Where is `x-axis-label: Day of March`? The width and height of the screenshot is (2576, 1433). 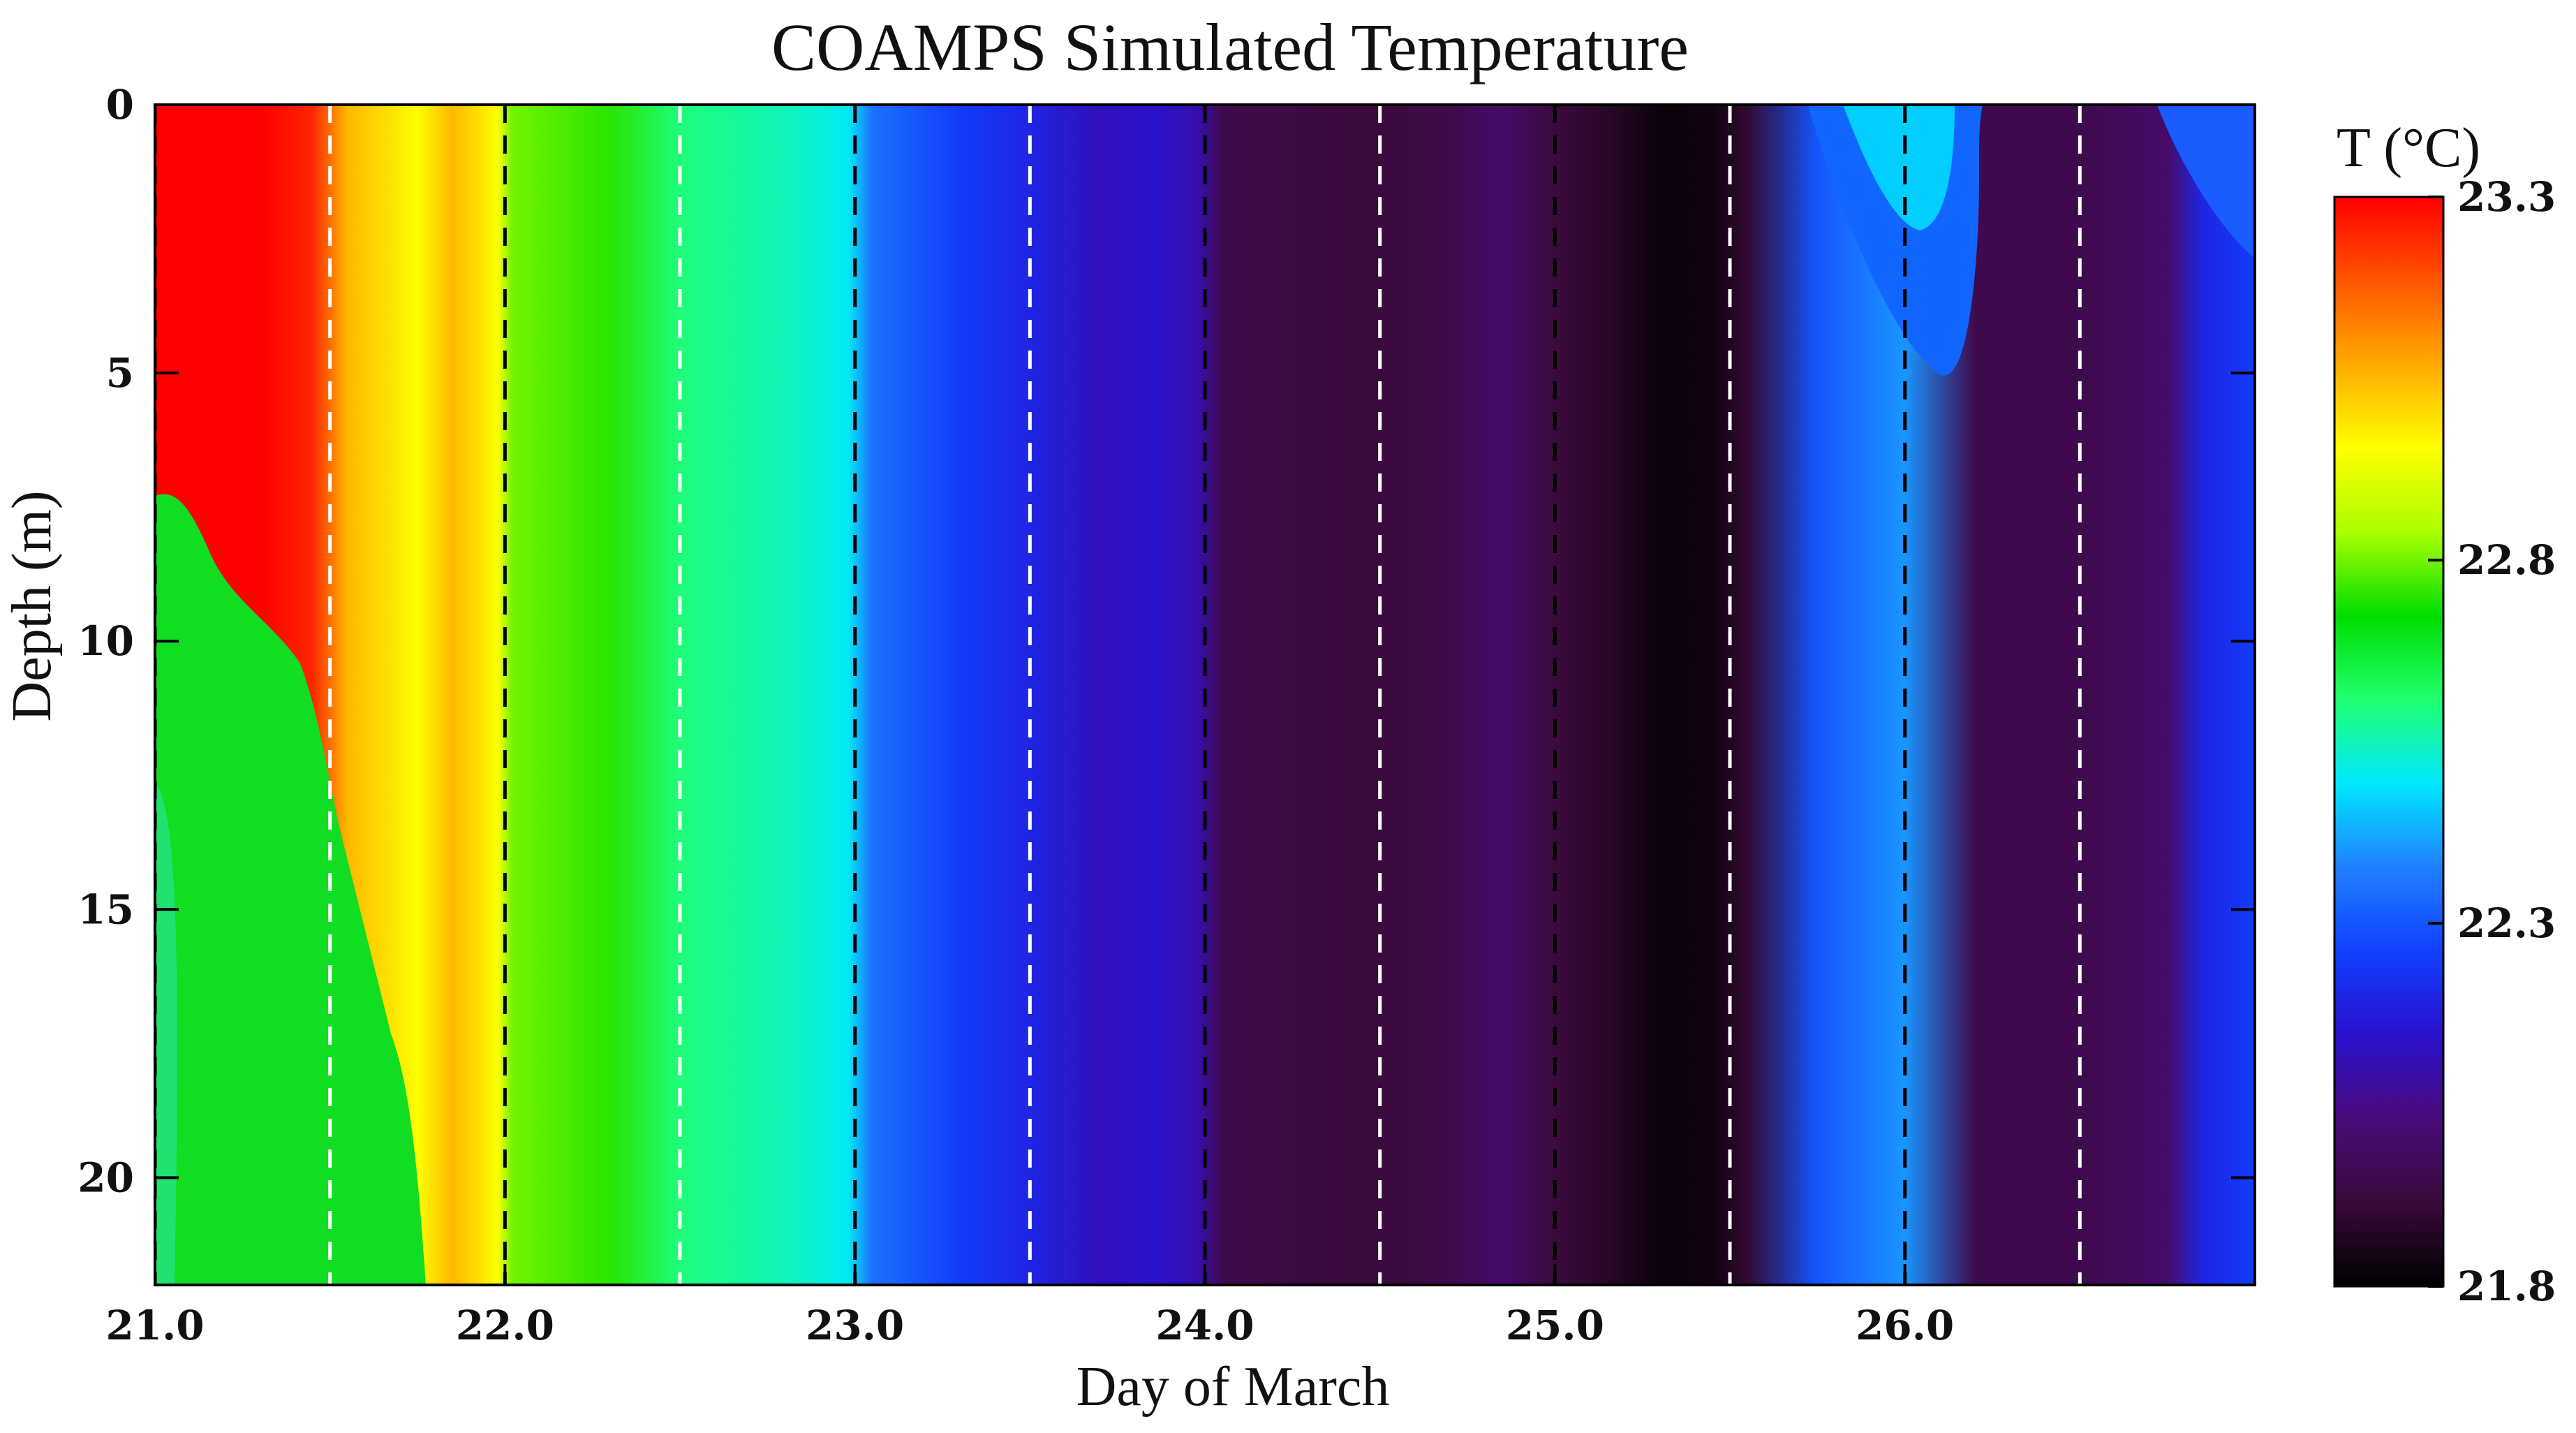
x-axis-label: Day of March is located at coordinates (1233, 1387).